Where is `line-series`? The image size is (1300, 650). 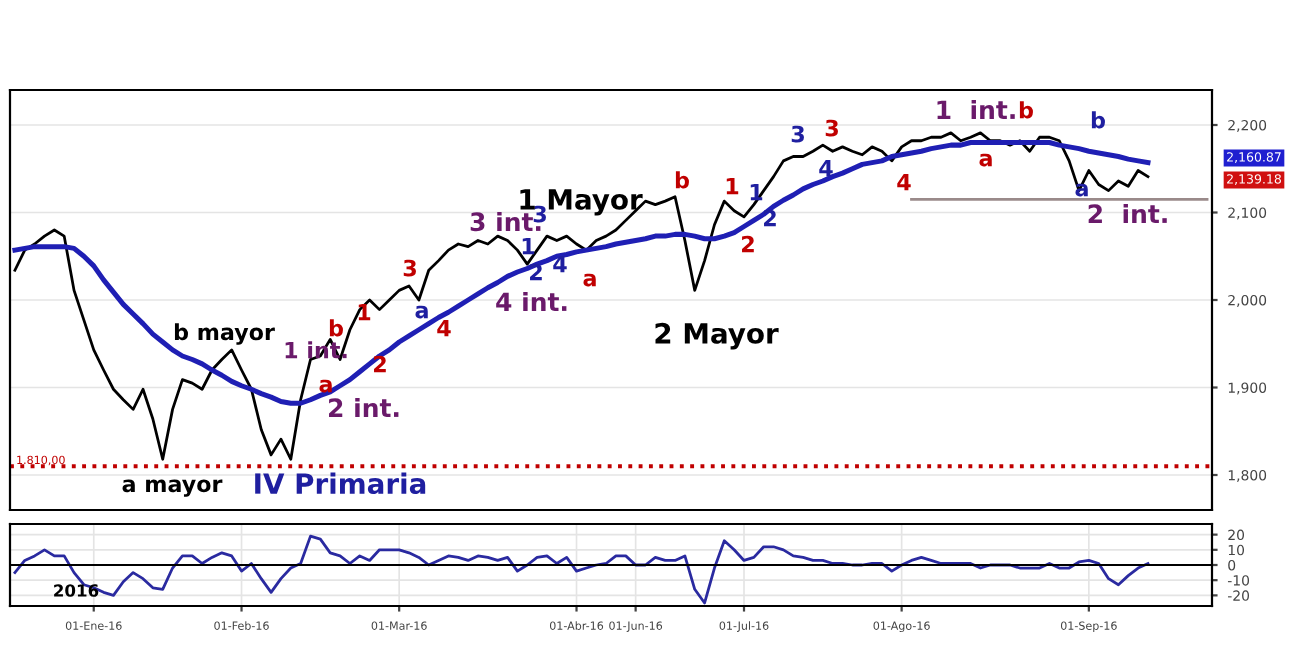 line-series is located at coordinates (581, 569).